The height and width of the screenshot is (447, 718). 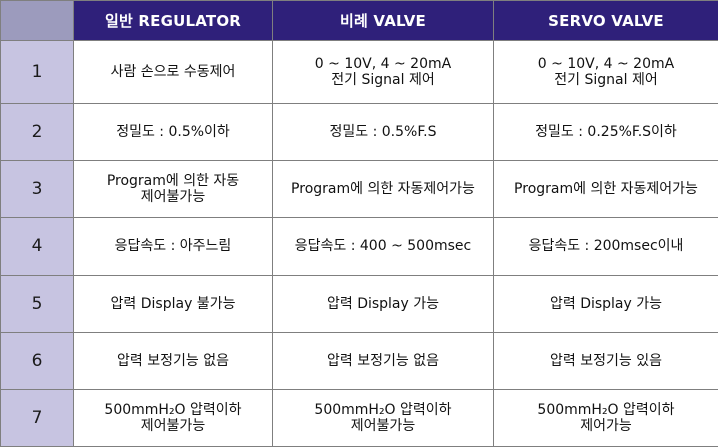 I want to click on cell-line: 응답속도 : 200msec이내, so click(x=606, y=246).